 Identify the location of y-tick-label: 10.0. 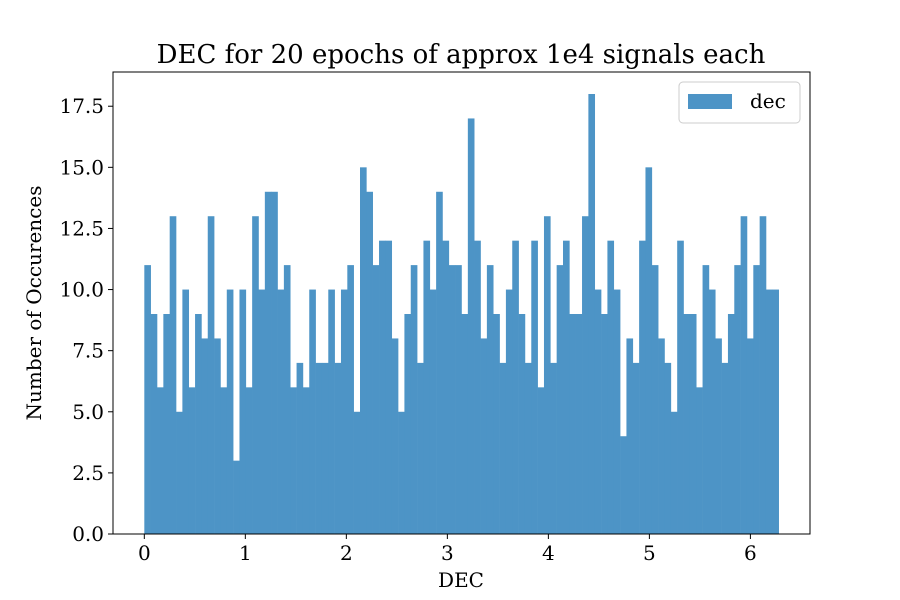
(81, 290).